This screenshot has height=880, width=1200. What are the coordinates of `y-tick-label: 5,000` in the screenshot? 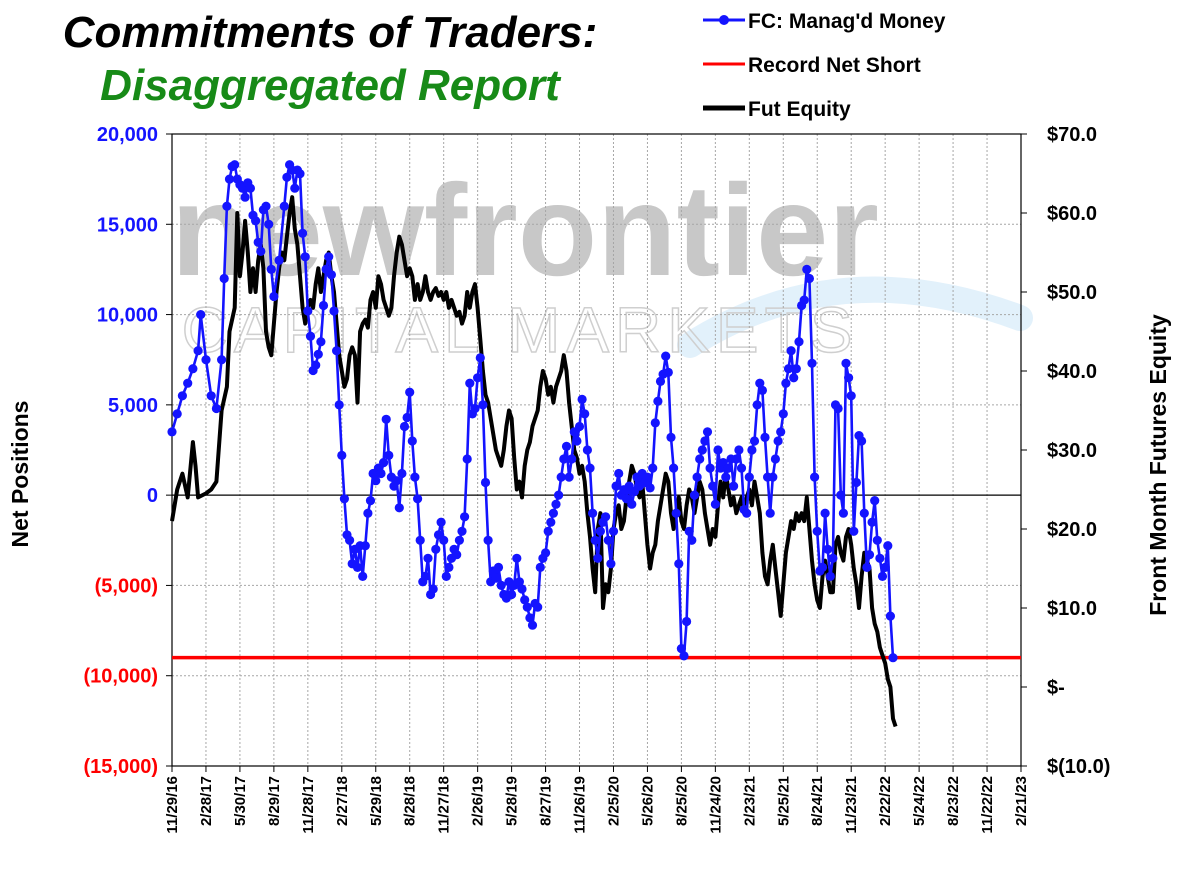 It's located at (133, 406).